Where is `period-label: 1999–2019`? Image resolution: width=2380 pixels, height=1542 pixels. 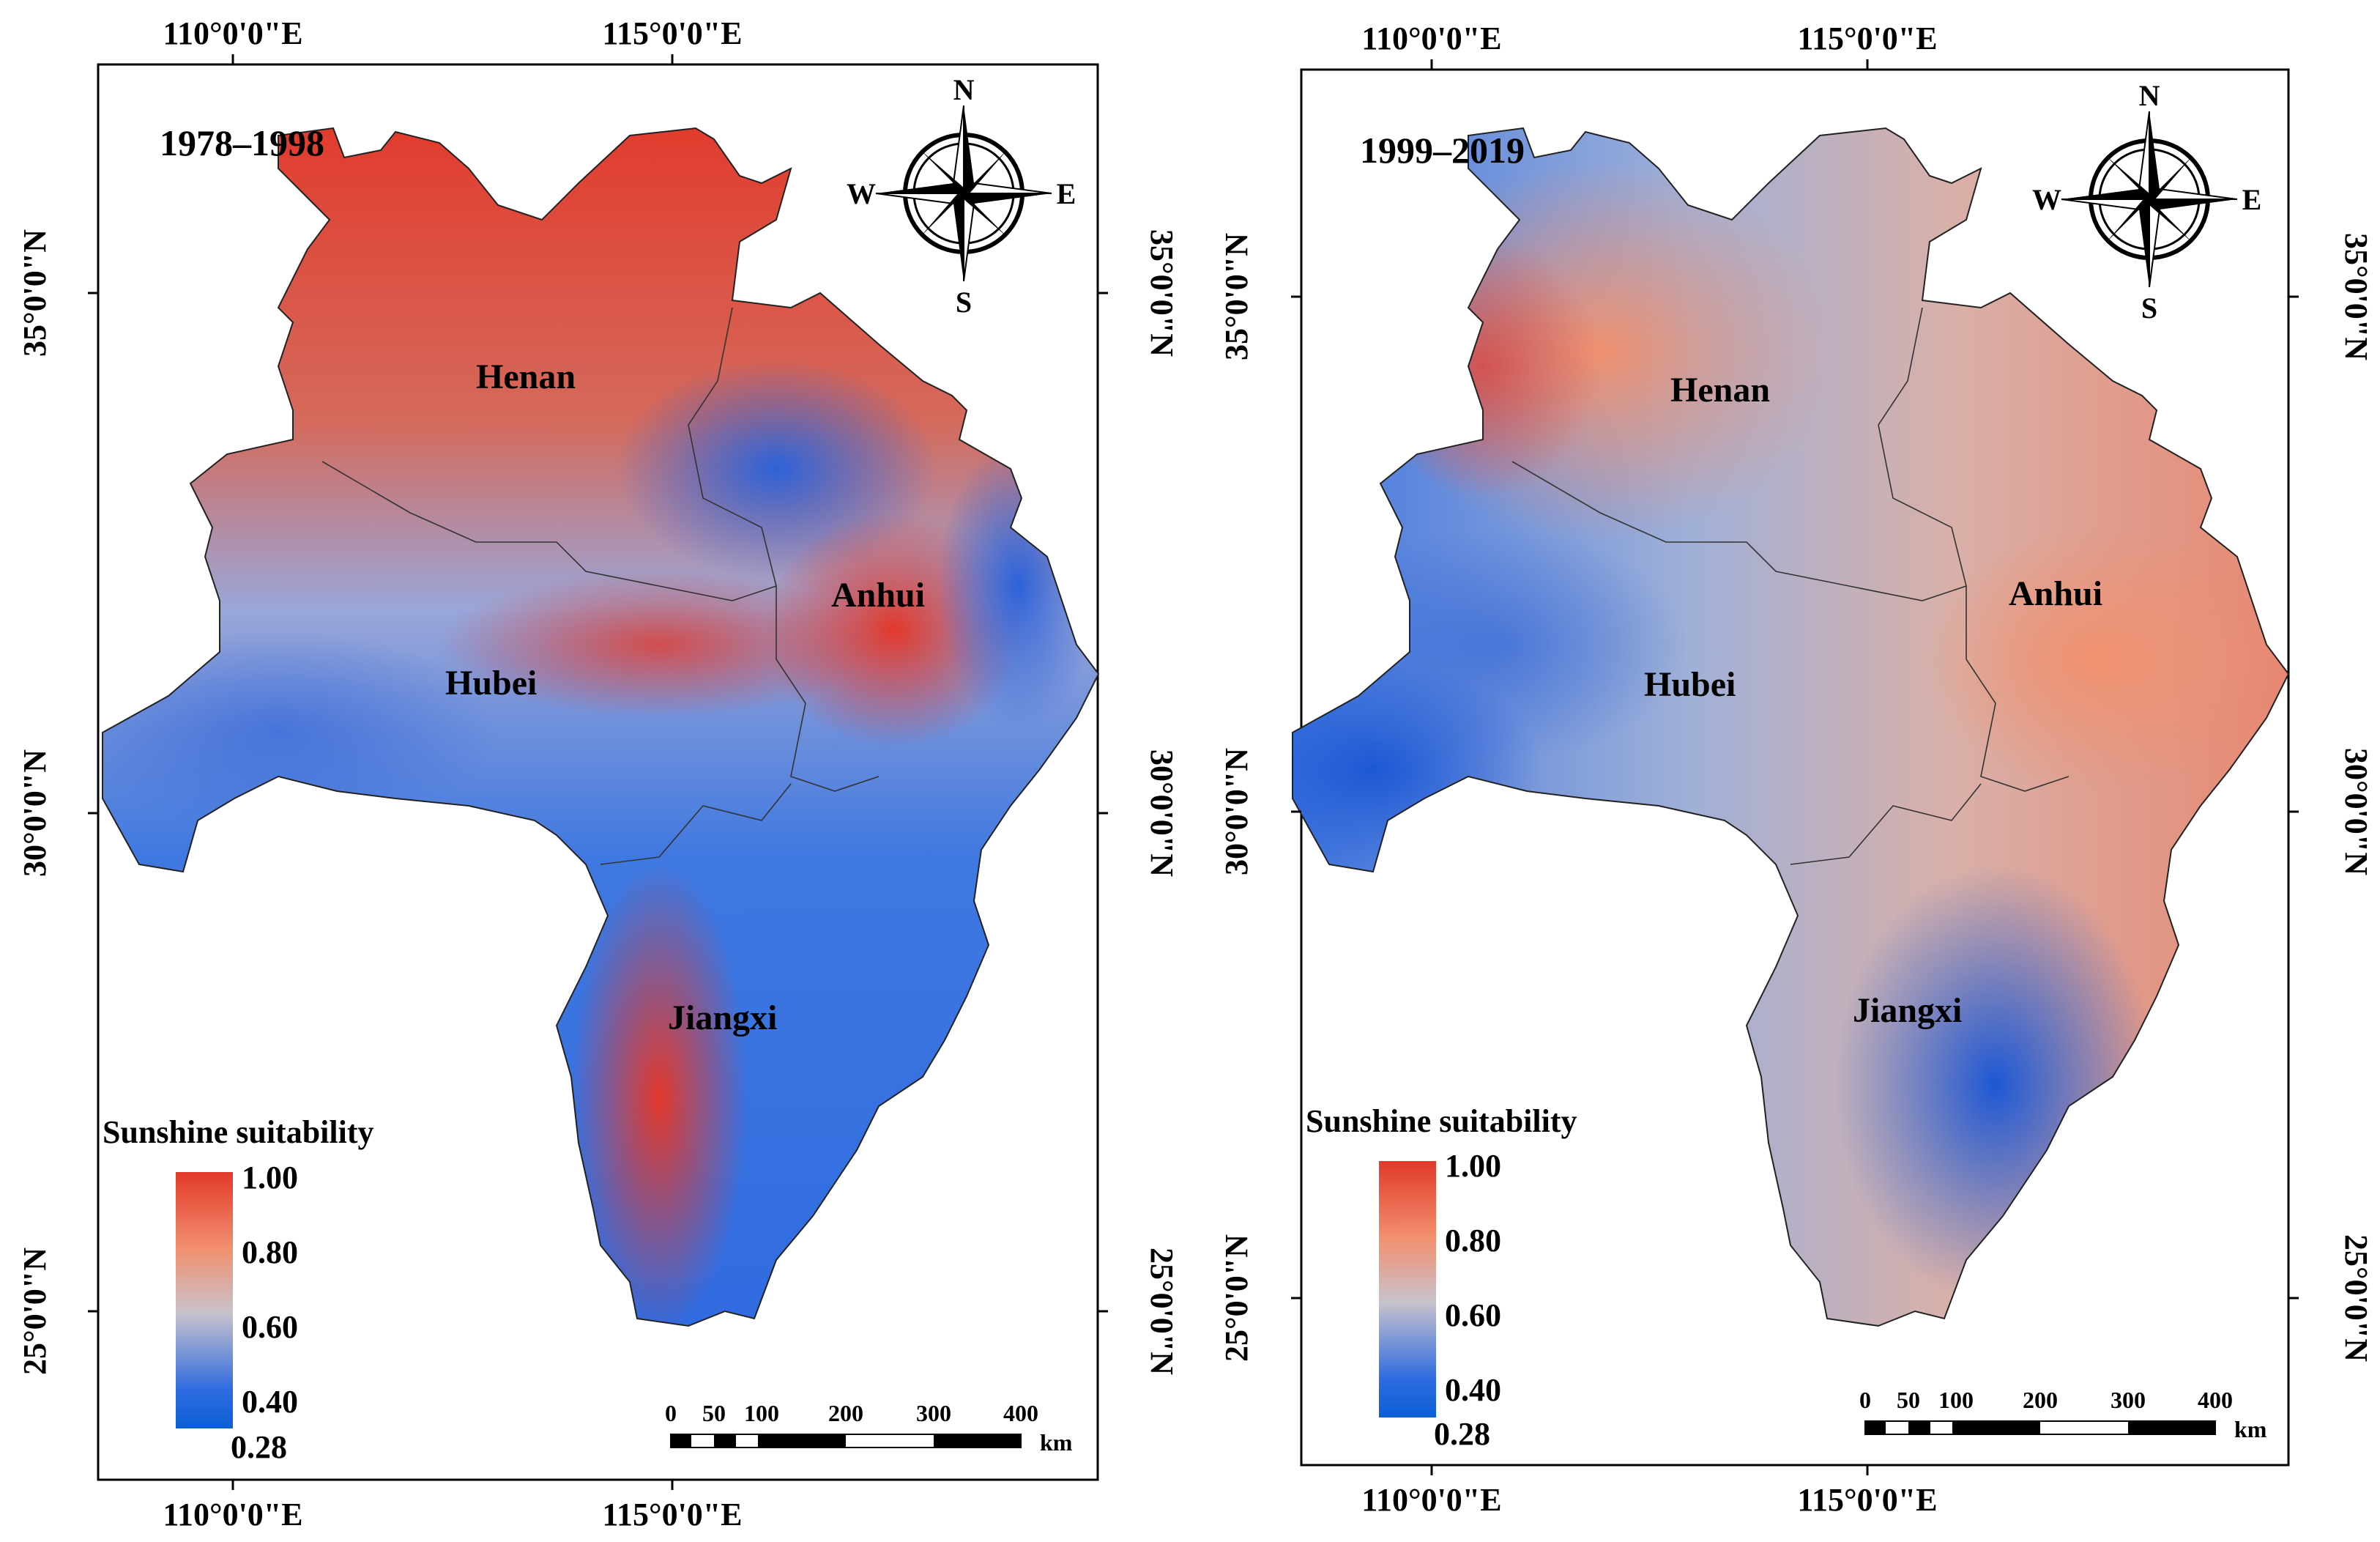
period-label: 1999–2019 is located at coordinates (1443, 150).